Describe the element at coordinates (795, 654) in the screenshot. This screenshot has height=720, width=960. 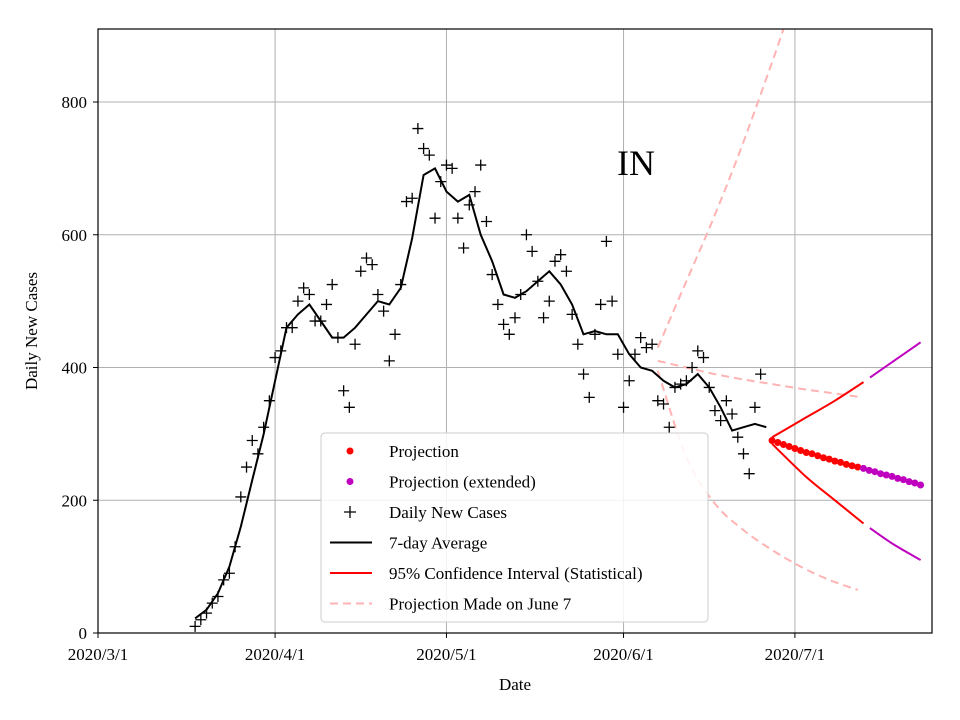
I see `x-tick-label: 2020/7/1` at that location.